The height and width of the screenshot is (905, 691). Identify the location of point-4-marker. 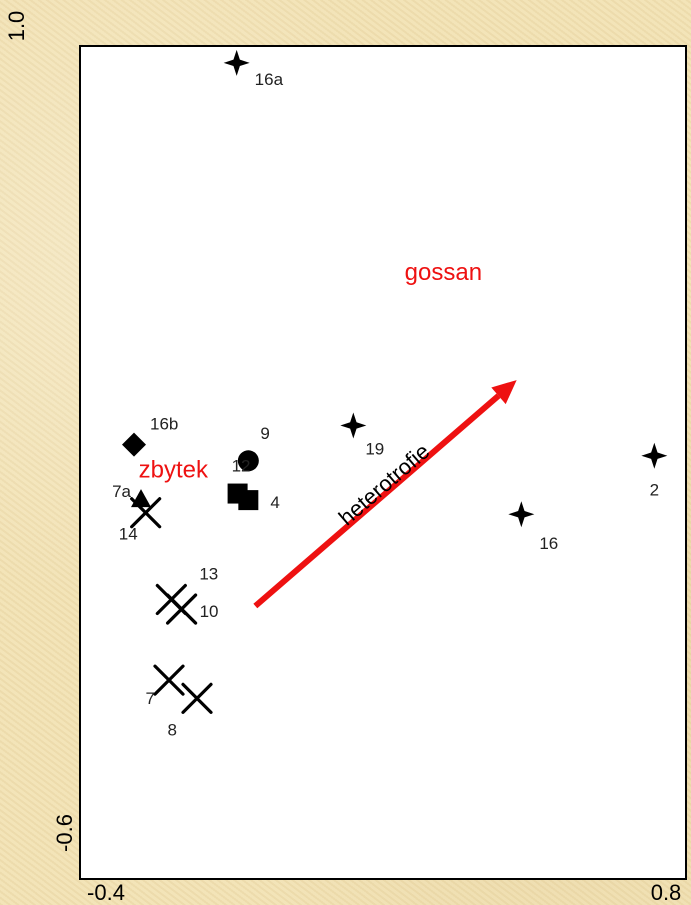
(248, 500).